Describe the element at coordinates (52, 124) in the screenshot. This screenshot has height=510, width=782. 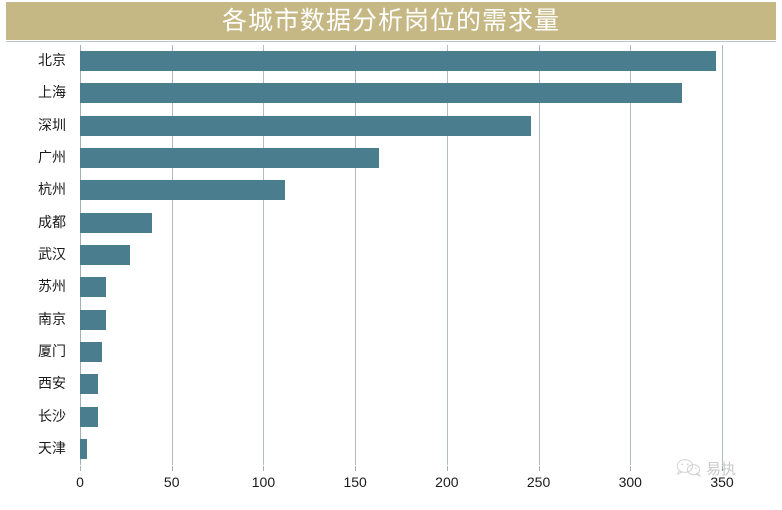
I see `y-axis-label-深圳: 深圳` at that location.